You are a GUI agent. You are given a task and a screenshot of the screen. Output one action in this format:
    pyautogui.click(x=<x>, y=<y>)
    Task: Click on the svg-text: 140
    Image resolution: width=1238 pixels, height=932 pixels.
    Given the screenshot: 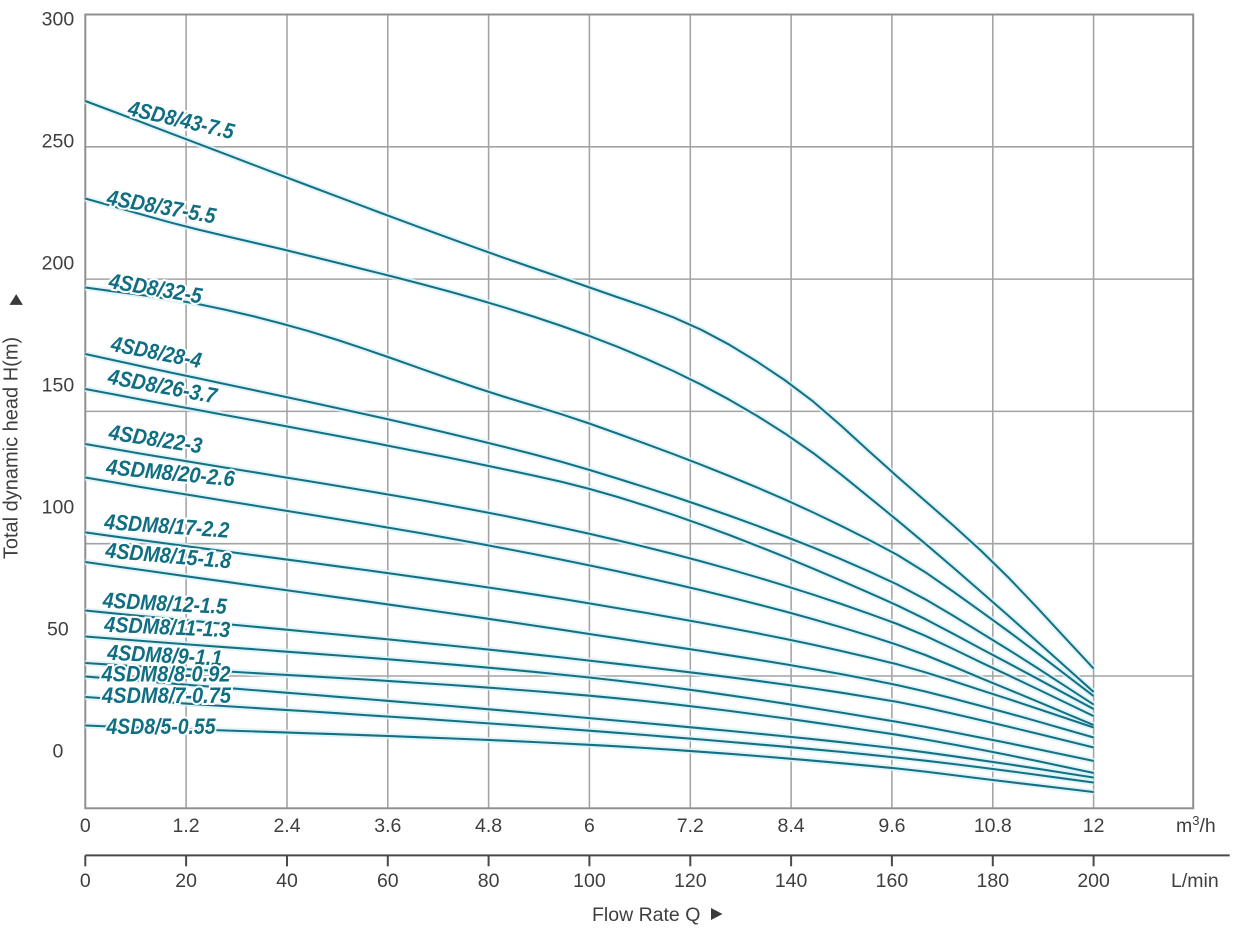 What is the action you would take?
    pyautogui.click(x=791, y=881)
    